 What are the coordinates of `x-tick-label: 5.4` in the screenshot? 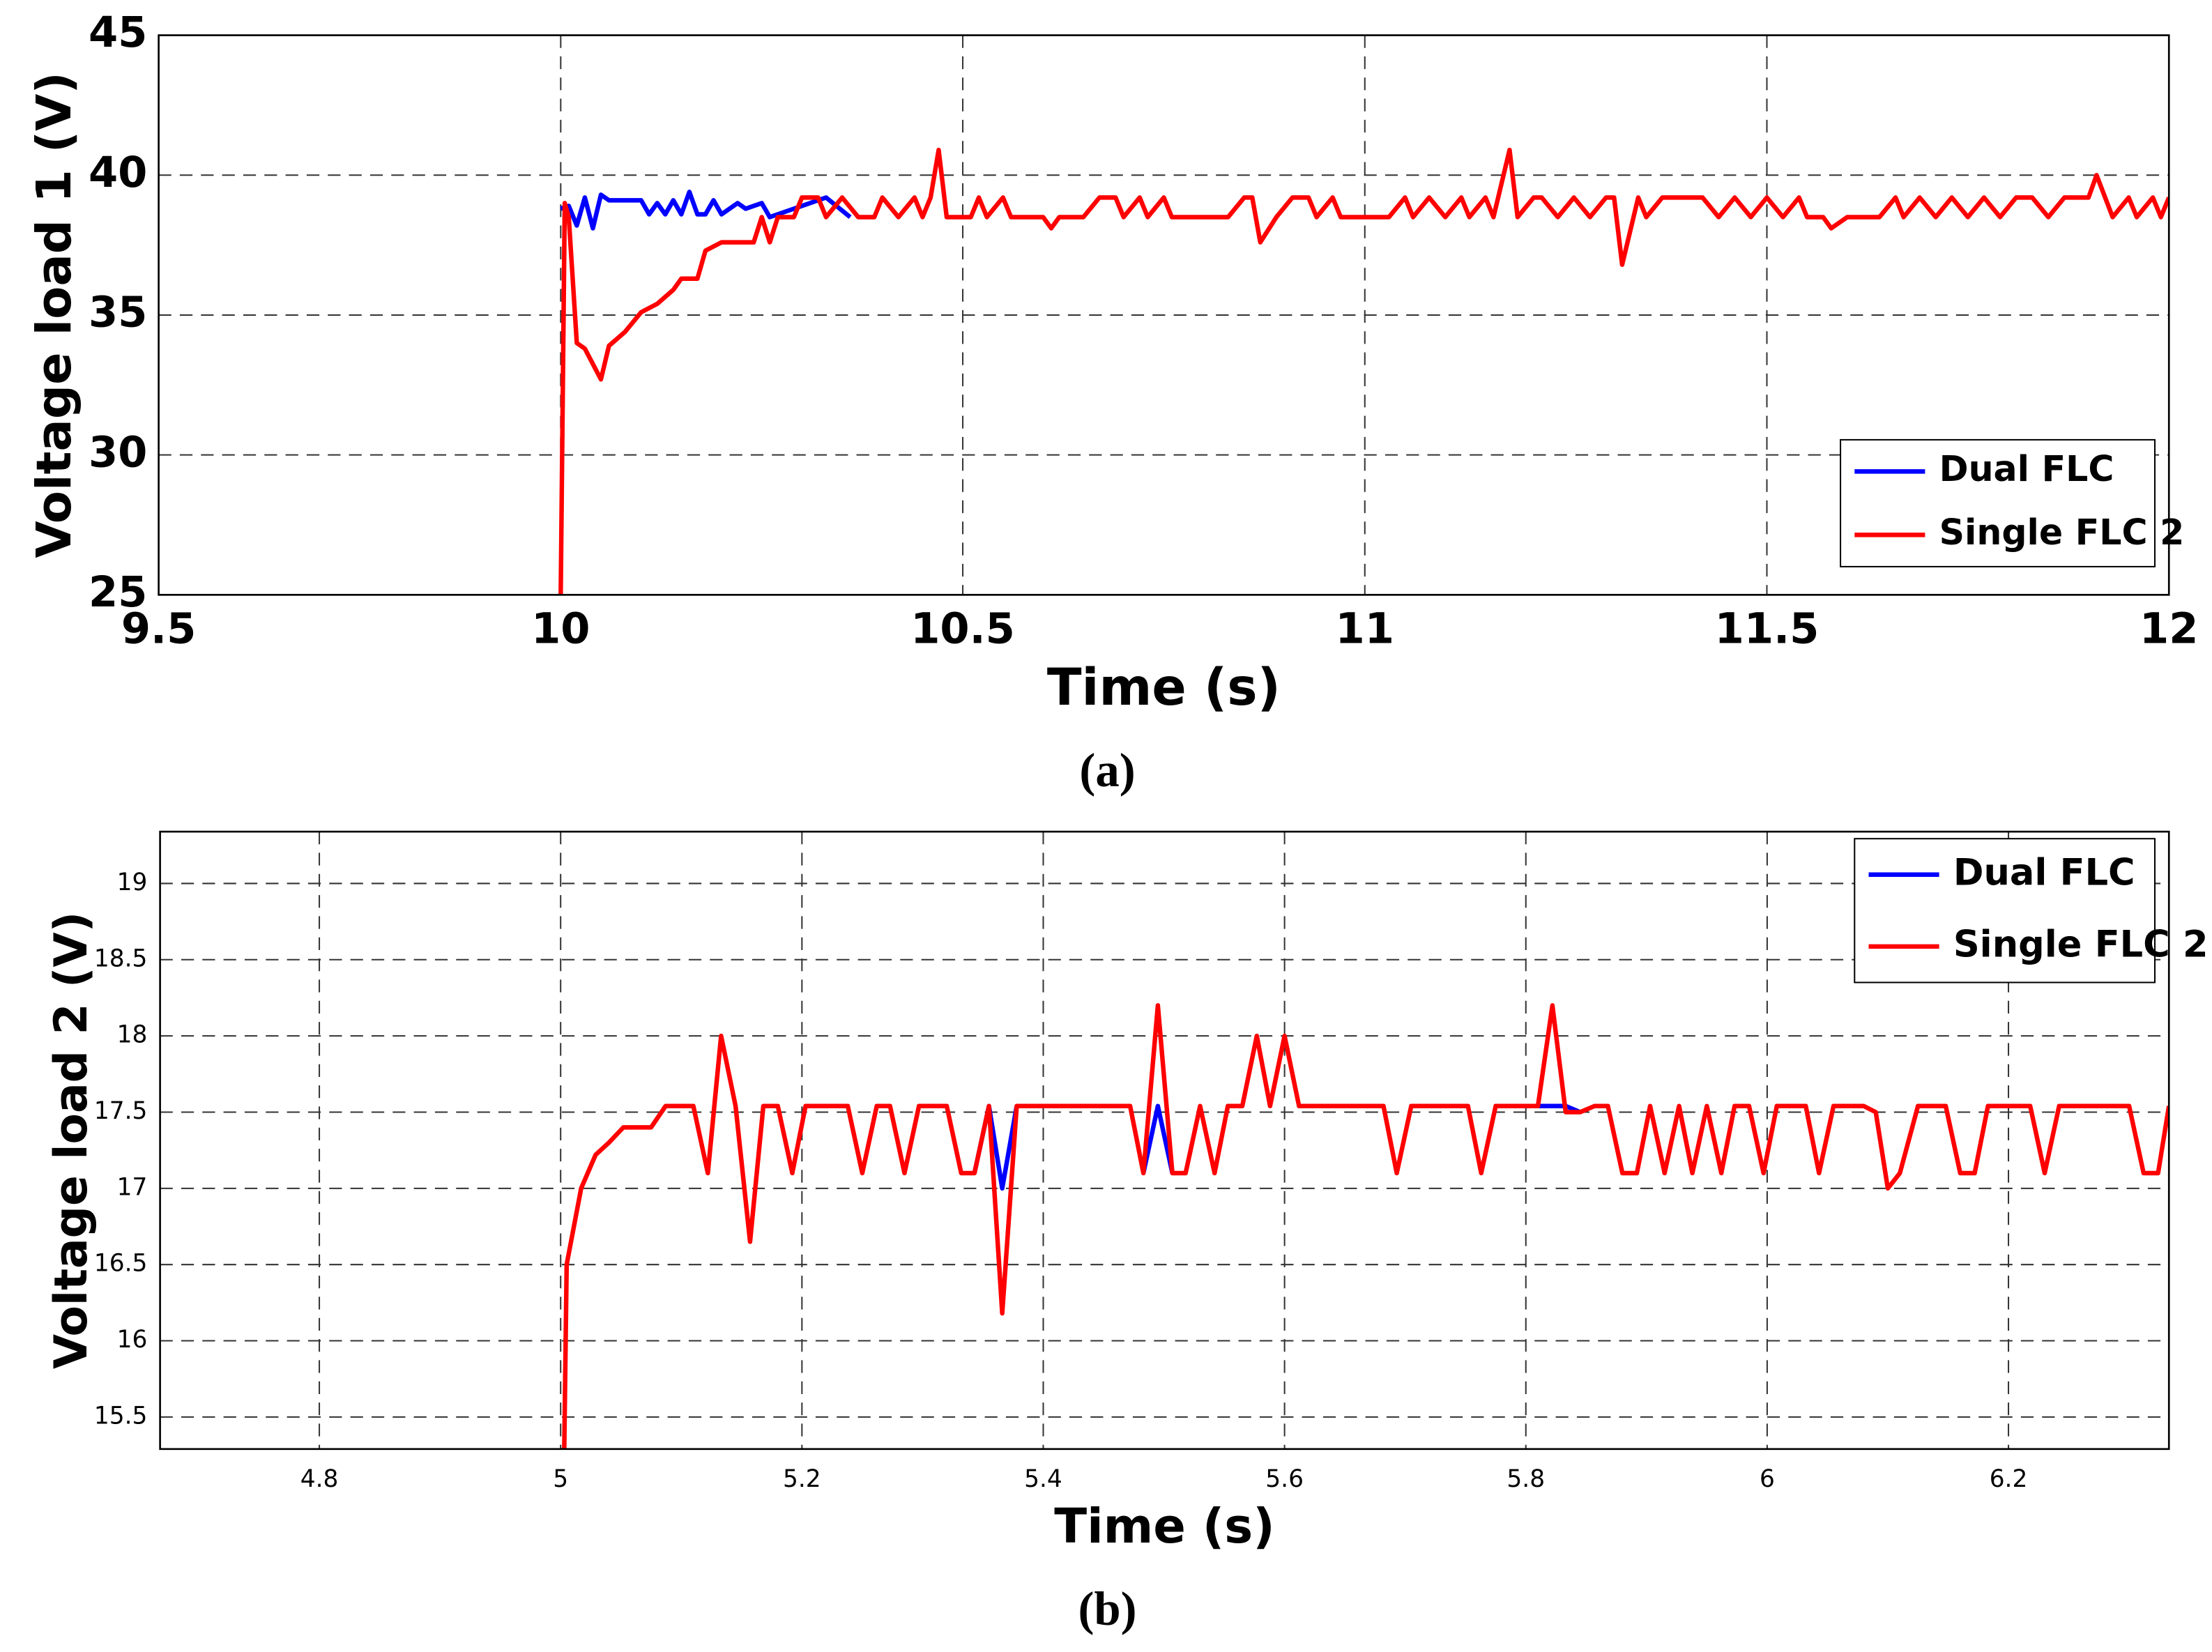 It's located at (1043, 1479).